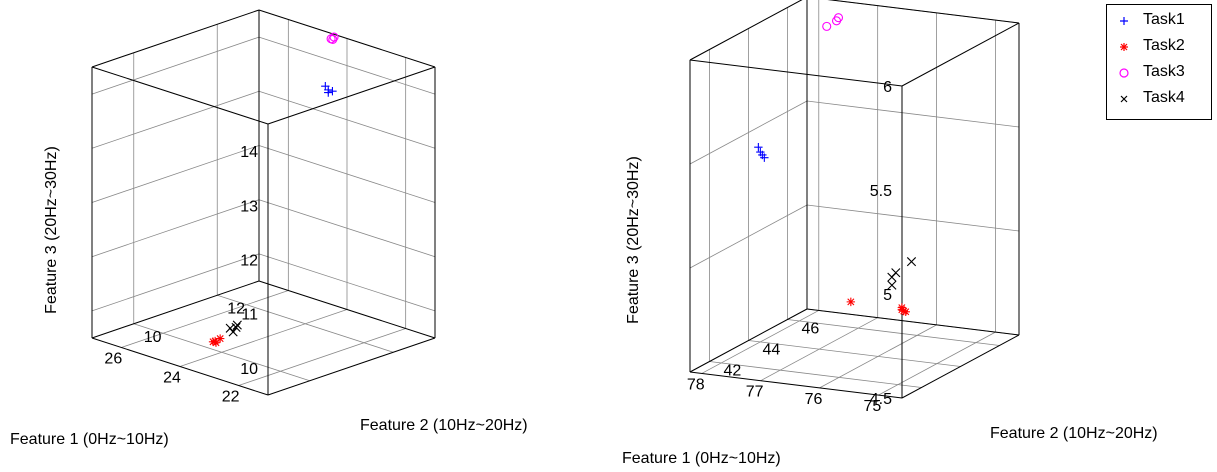 The height and width of the screenshot is (472, 1217). Describe the element at coordinates (873, 406) in the screenshot. I see `x-tick-label: 75` at that location.